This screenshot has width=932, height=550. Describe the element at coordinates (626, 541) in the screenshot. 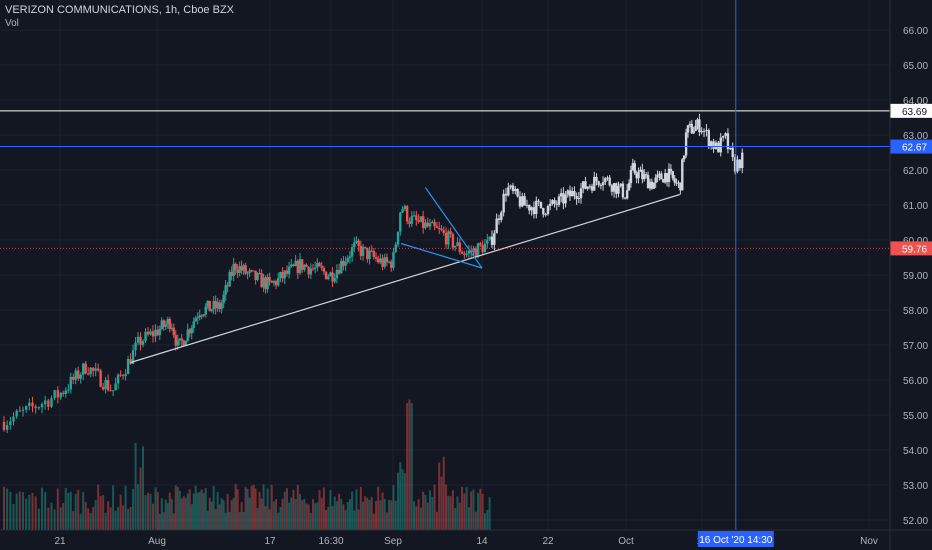

I see `x-tick-label: Oct` at that location.